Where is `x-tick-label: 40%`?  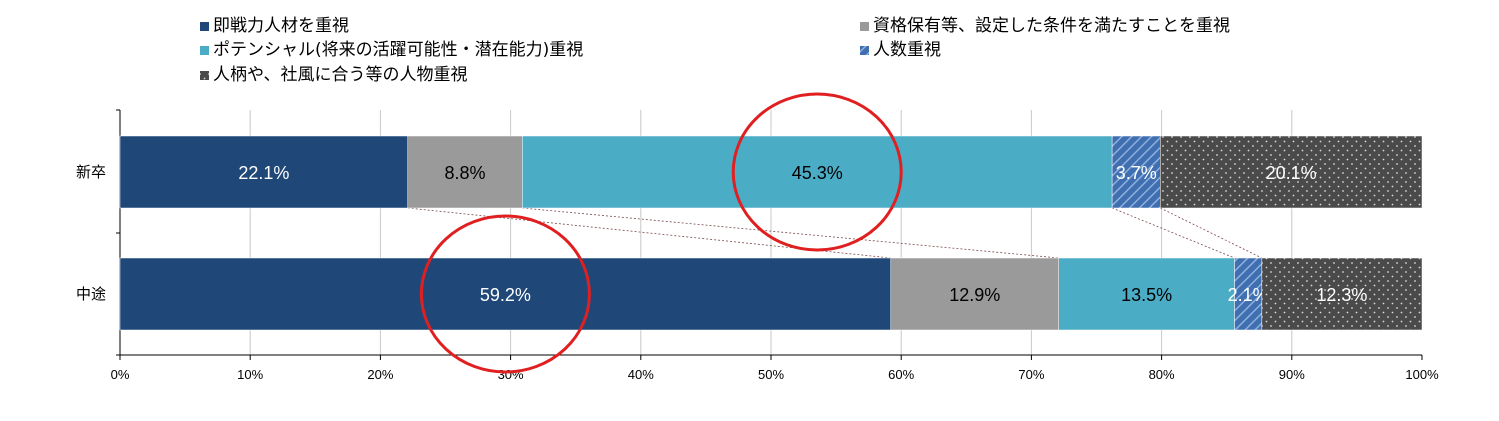
x-tick-label: 40% is located at coordinates (641, 374).